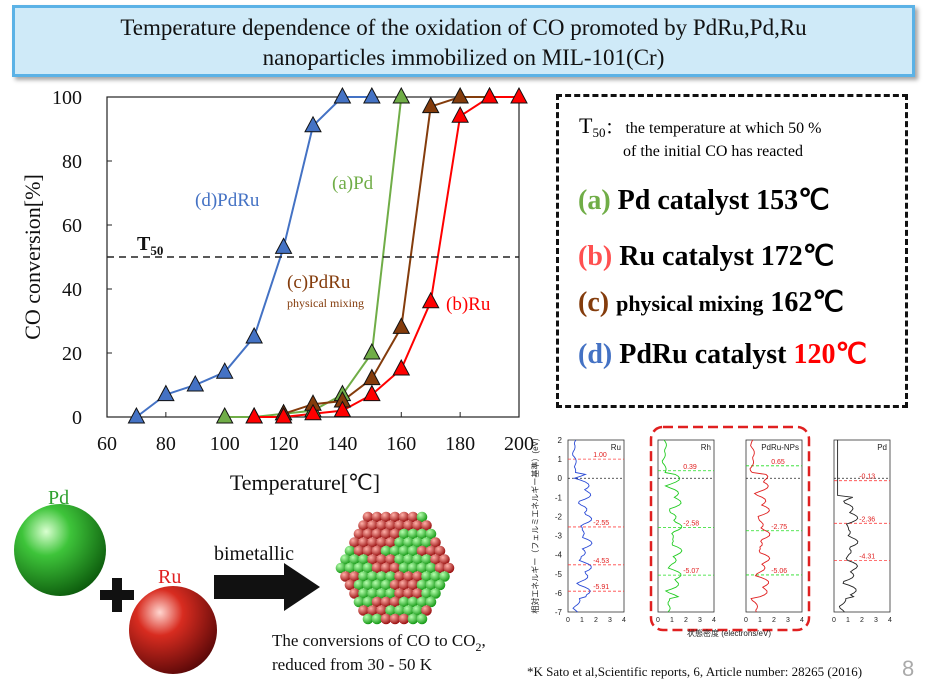 Image resolution: width=930 pixels, height=688 pixels. Describe the element at coordinates (599, 133) in the screenshot. I see `t50-subscript: 50` at that location.